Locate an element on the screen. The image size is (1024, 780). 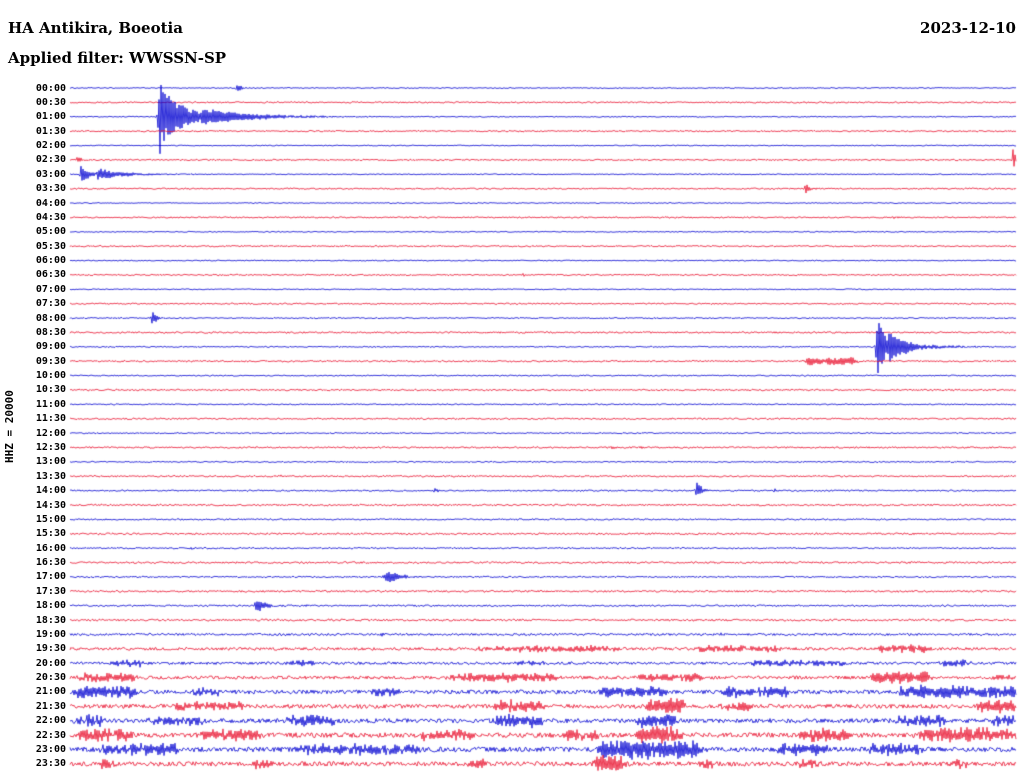
time-label: 09:00 is located at coordinates (50, 347).